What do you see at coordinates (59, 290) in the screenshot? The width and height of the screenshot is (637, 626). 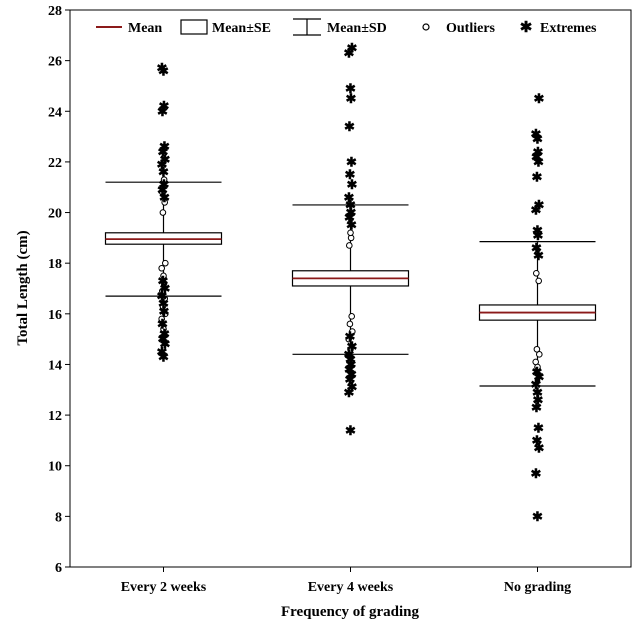 I see `y-axis: 6 8 10 12 14 16 18 20 22 24 26 28` at bounding box center [59, 290].